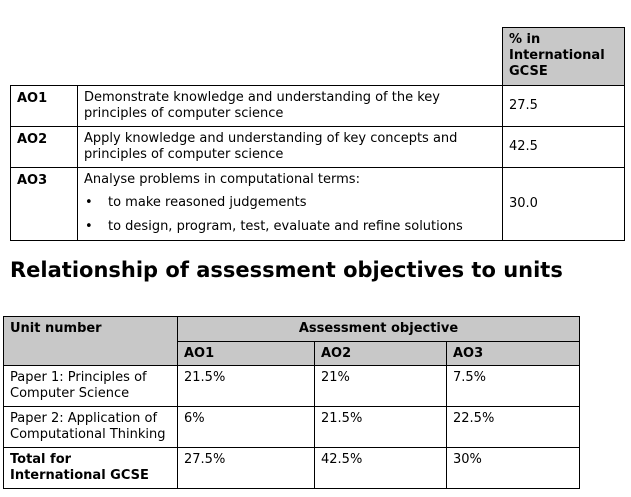  What do you see at coordinates (222, 179) in the screenshot?
I see `ao3-description: Analyse problems in computational terms:` at bounding box center [222, 179].